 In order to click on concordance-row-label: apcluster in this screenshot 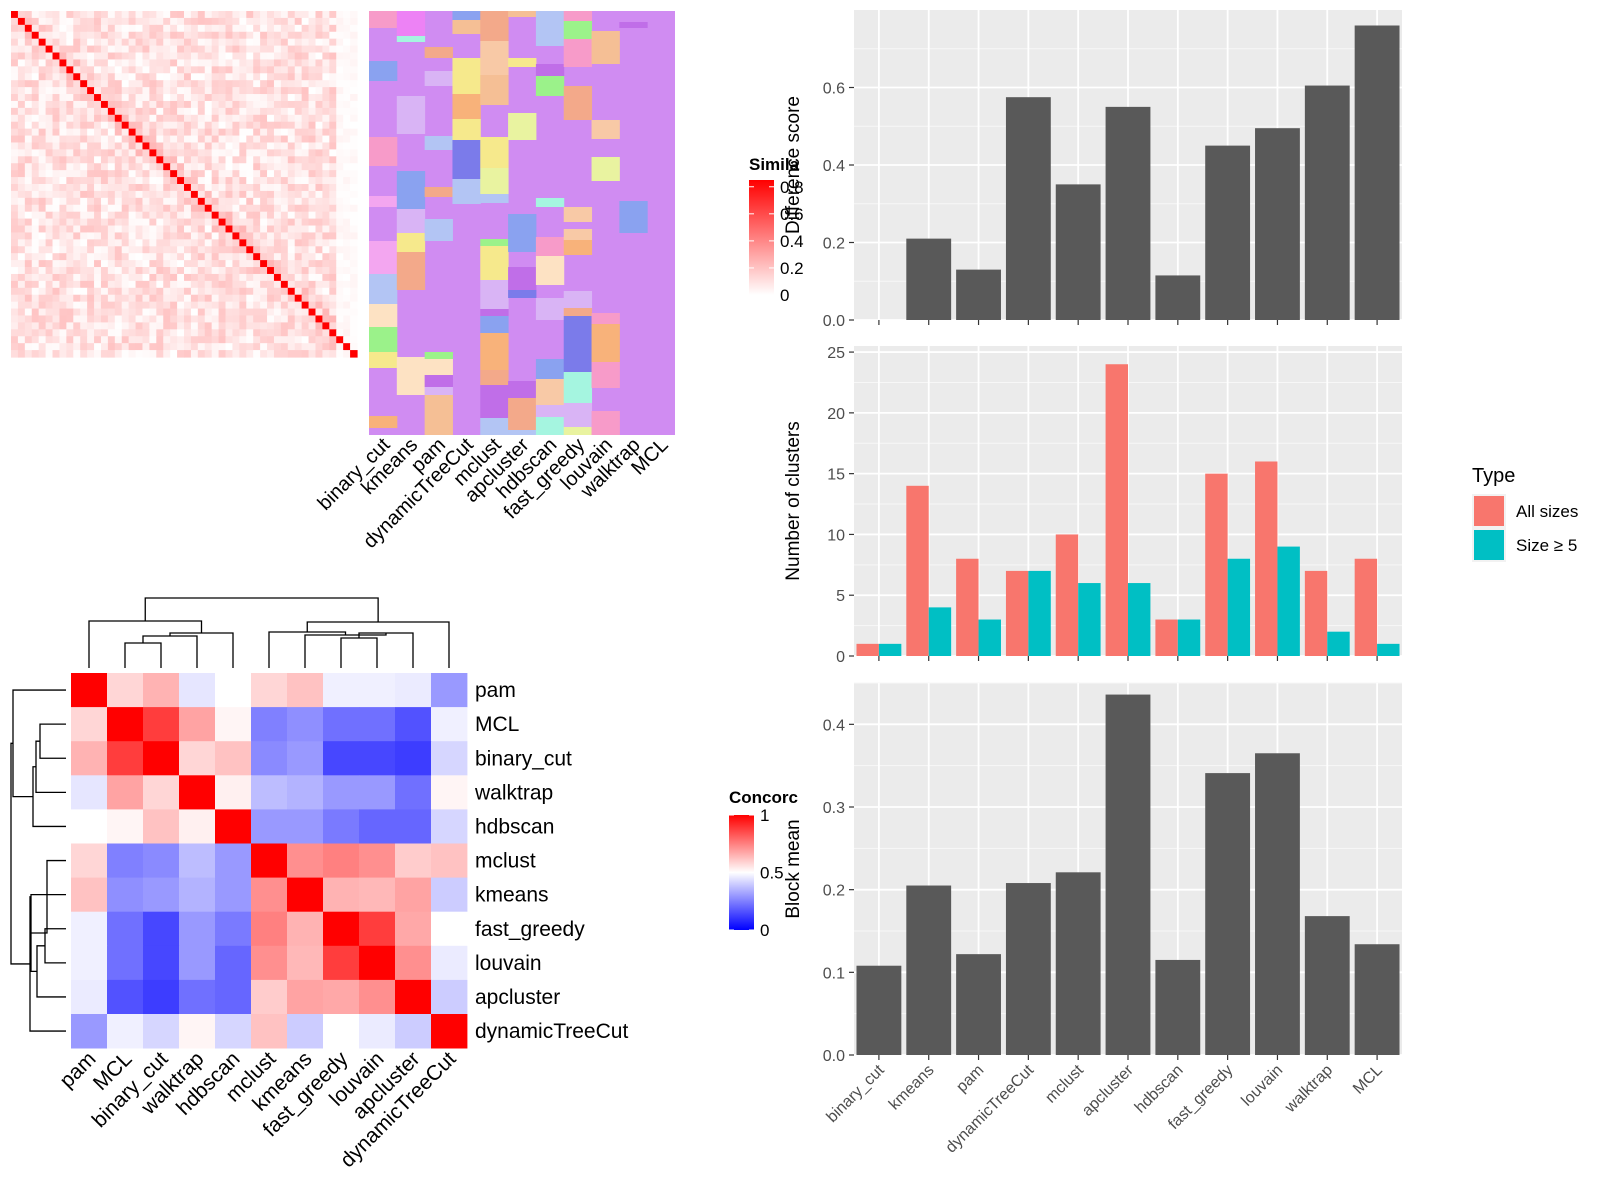, I will do `click(517, 997)`.